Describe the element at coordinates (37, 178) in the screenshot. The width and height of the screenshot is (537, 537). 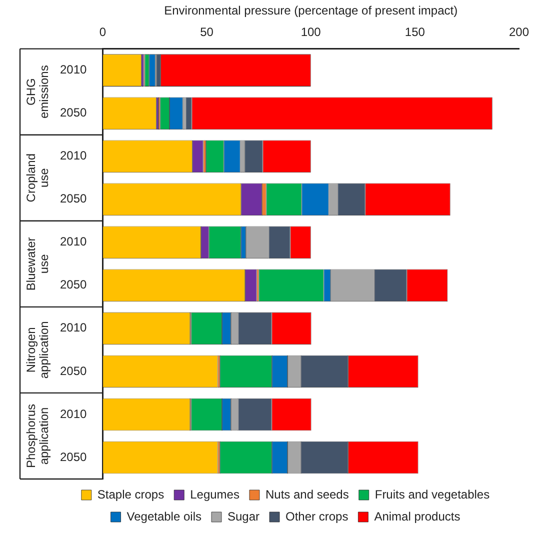
I see `text: Cropland use` at that location.